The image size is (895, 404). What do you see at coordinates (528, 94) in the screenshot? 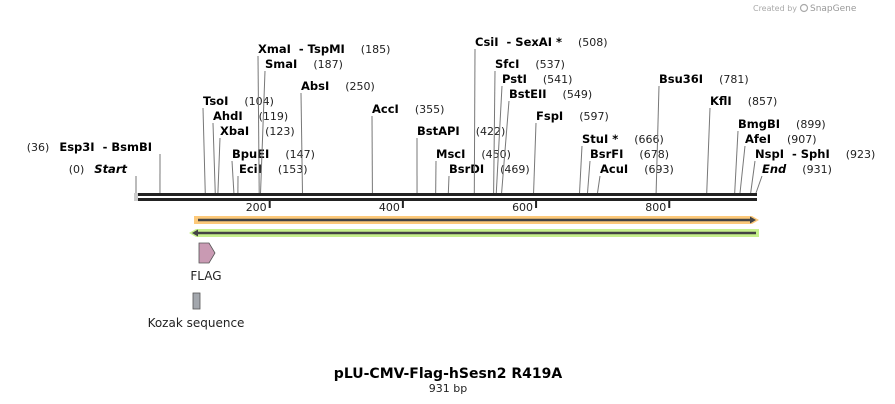
I see `enzyme-name: BstEII` at bounding box center [528, 94].